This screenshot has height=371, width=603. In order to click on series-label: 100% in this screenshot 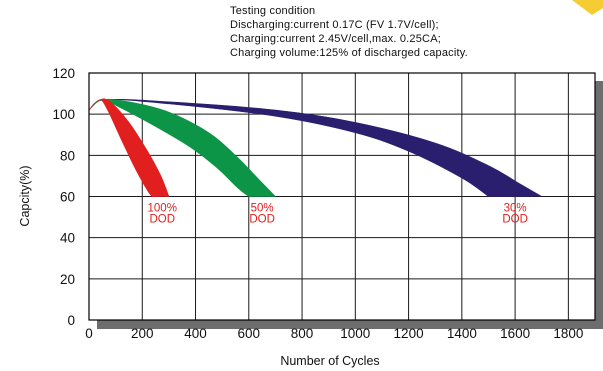, I will do `click(162, 209)`.